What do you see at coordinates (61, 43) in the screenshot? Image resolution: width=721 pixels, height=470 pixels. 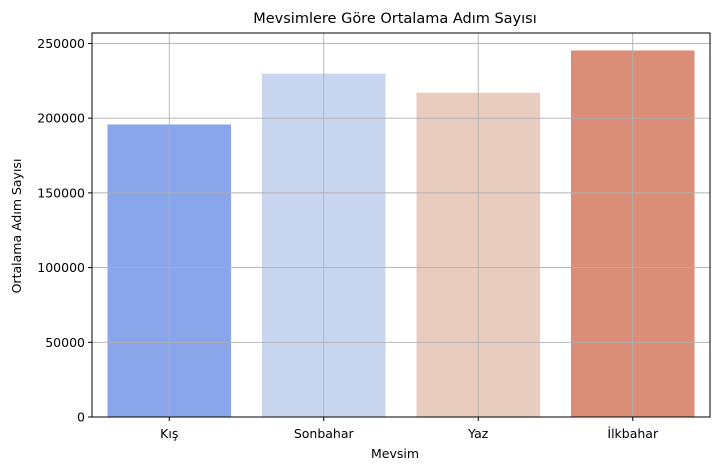 I see `y-tick-label-6: 250000` at bounding box center [61, 43].